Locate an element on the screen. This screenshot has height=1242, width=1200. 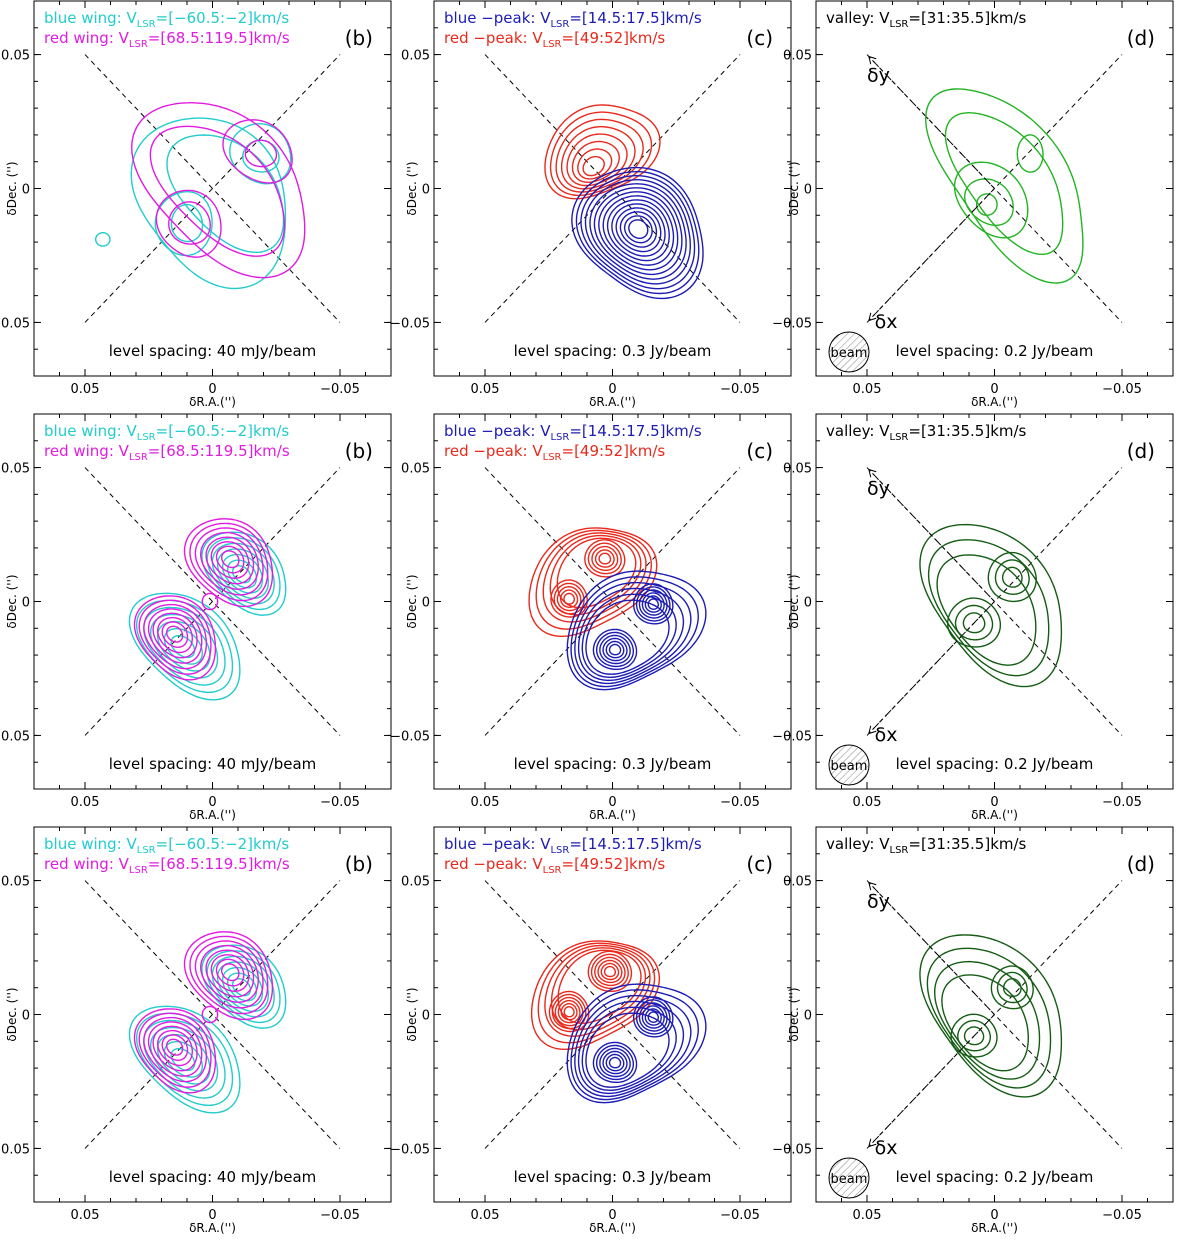
legend-range: =[31:35.5]km/s is located at coordinates (967, 431).